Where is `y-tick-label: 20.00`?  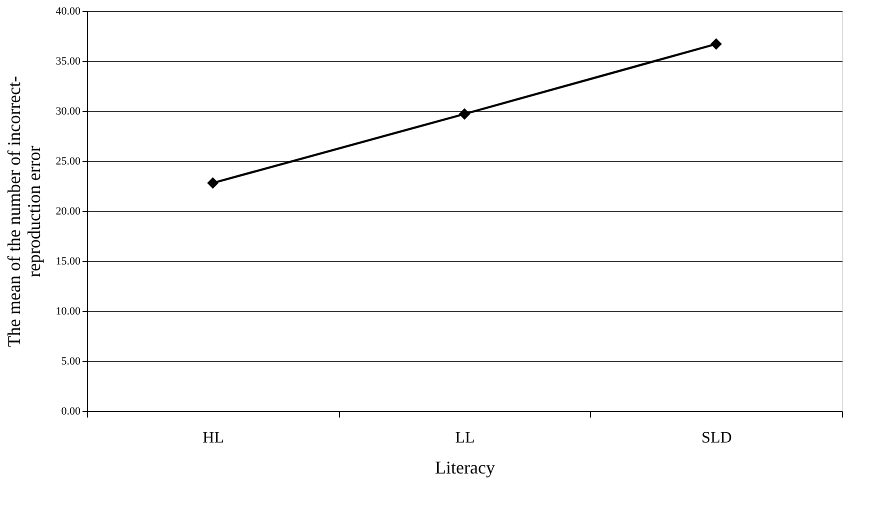
y-tick-label: 20.00 is located at coordinates (68, 212).